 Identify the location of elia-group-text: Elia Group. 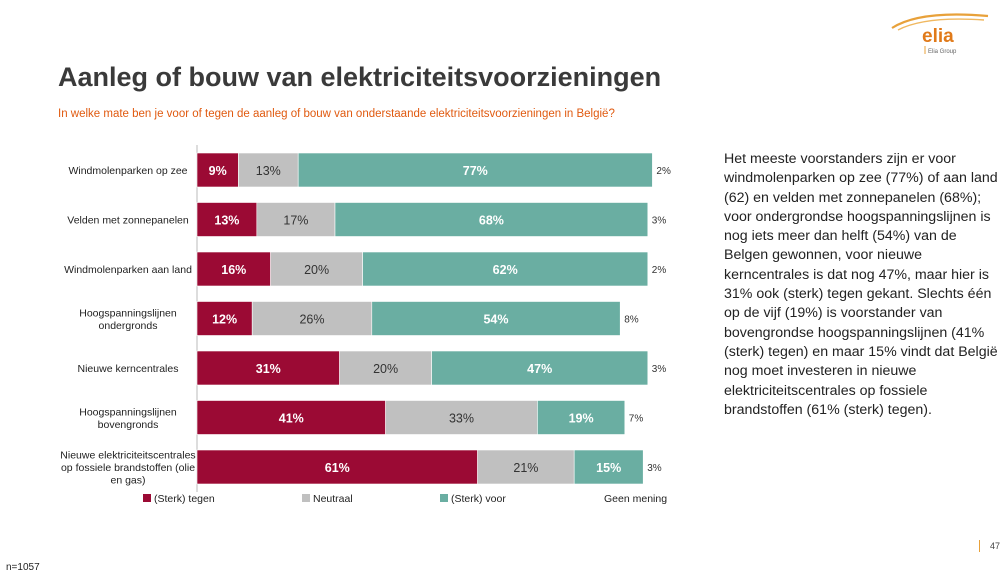
(942, 52).